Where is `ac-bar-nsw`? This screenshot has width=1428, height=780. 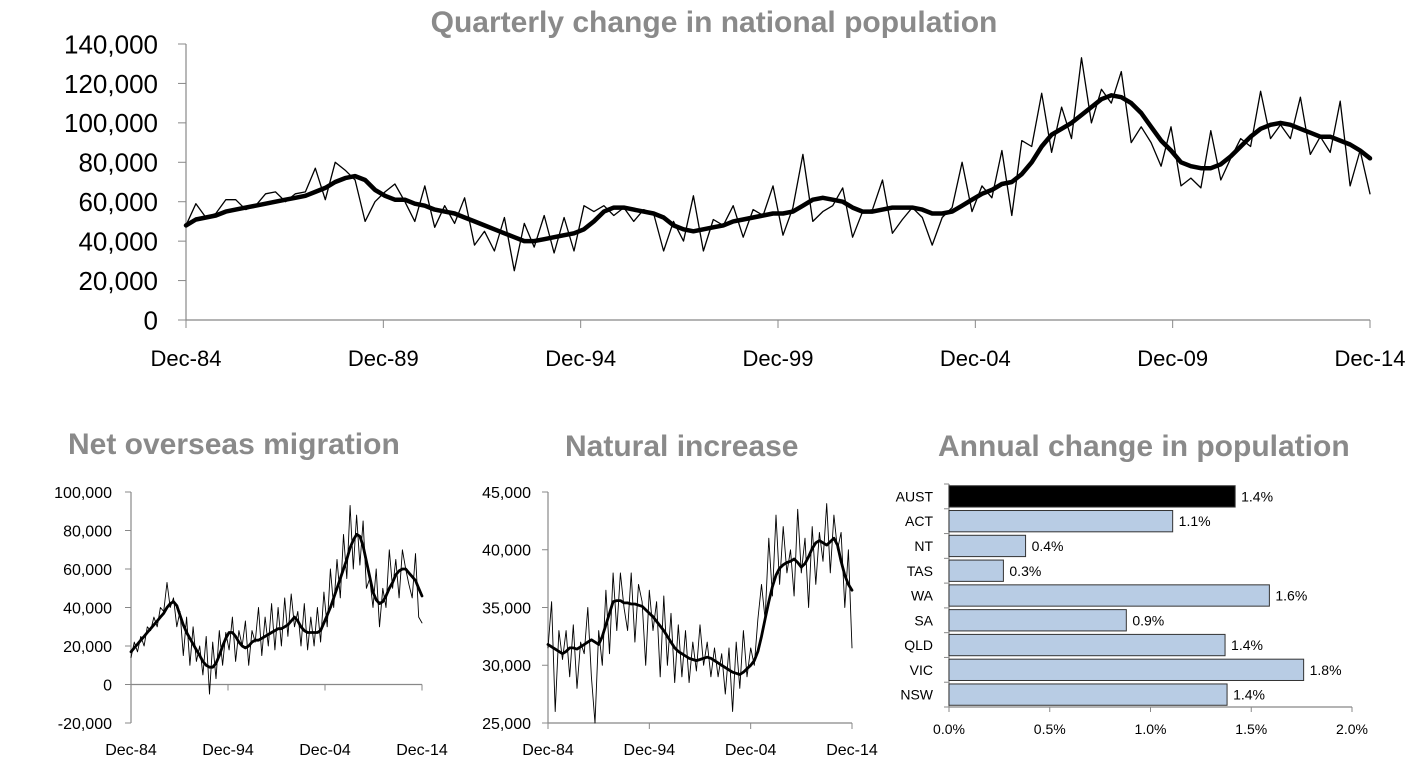 ac-bar-nsw is located at coordinates (1088, 694).